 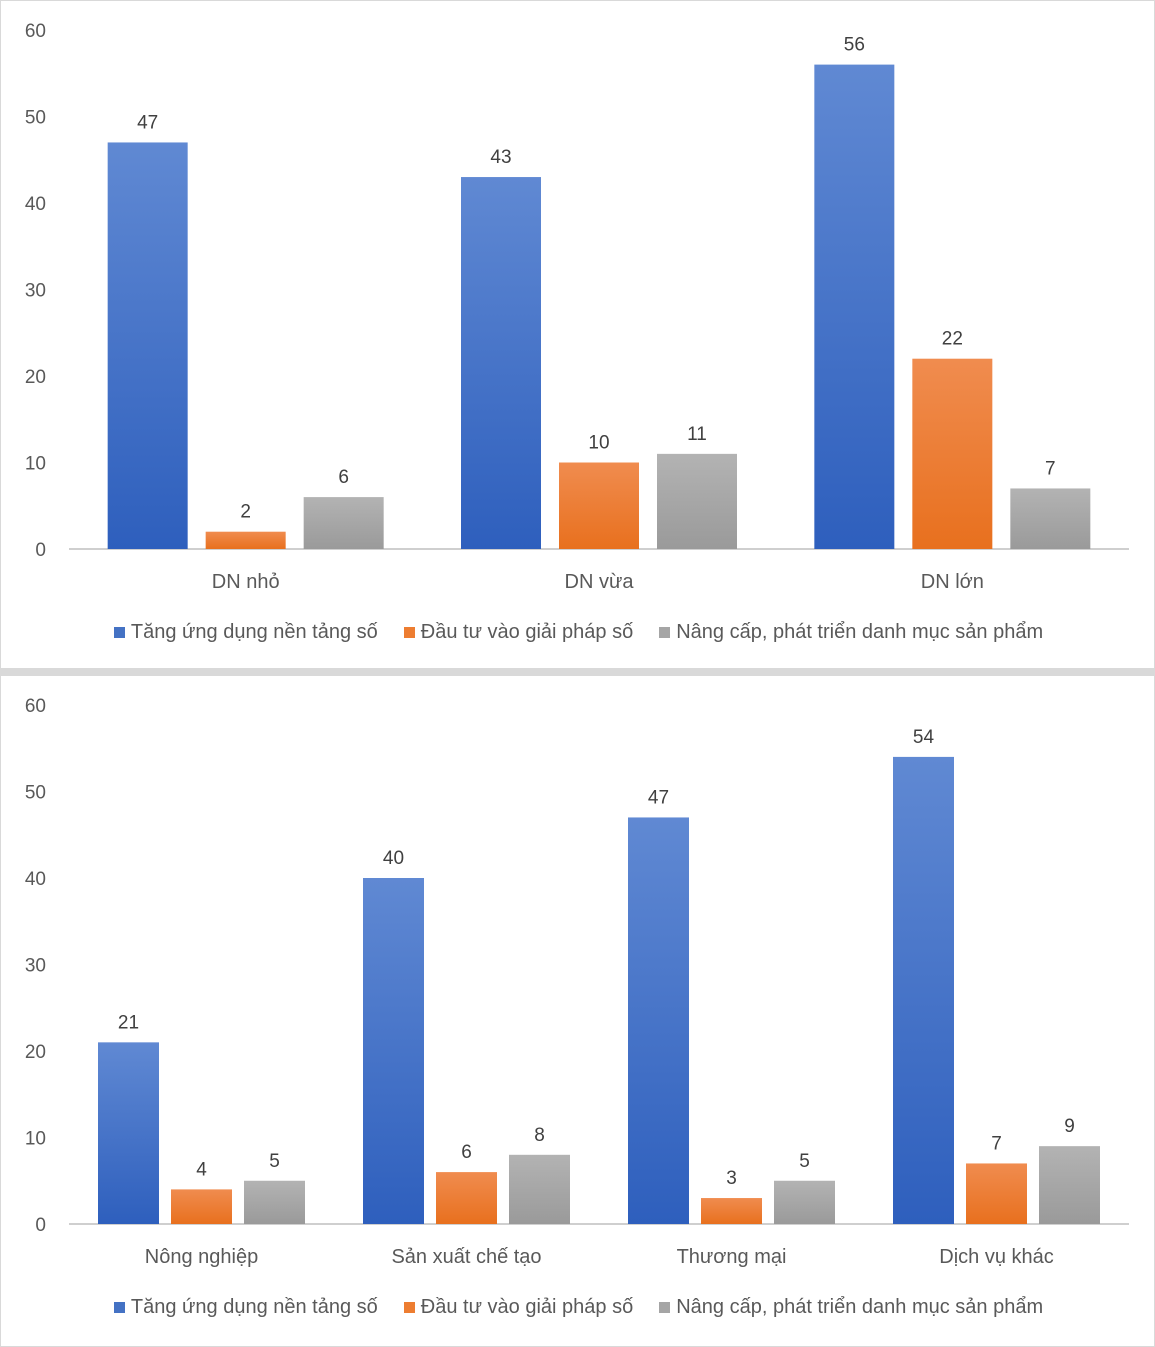 What do you see at coordinates (952, 582) in the screenshot?
I see `category-label: DN lớn` at bounding box center [952, 582].